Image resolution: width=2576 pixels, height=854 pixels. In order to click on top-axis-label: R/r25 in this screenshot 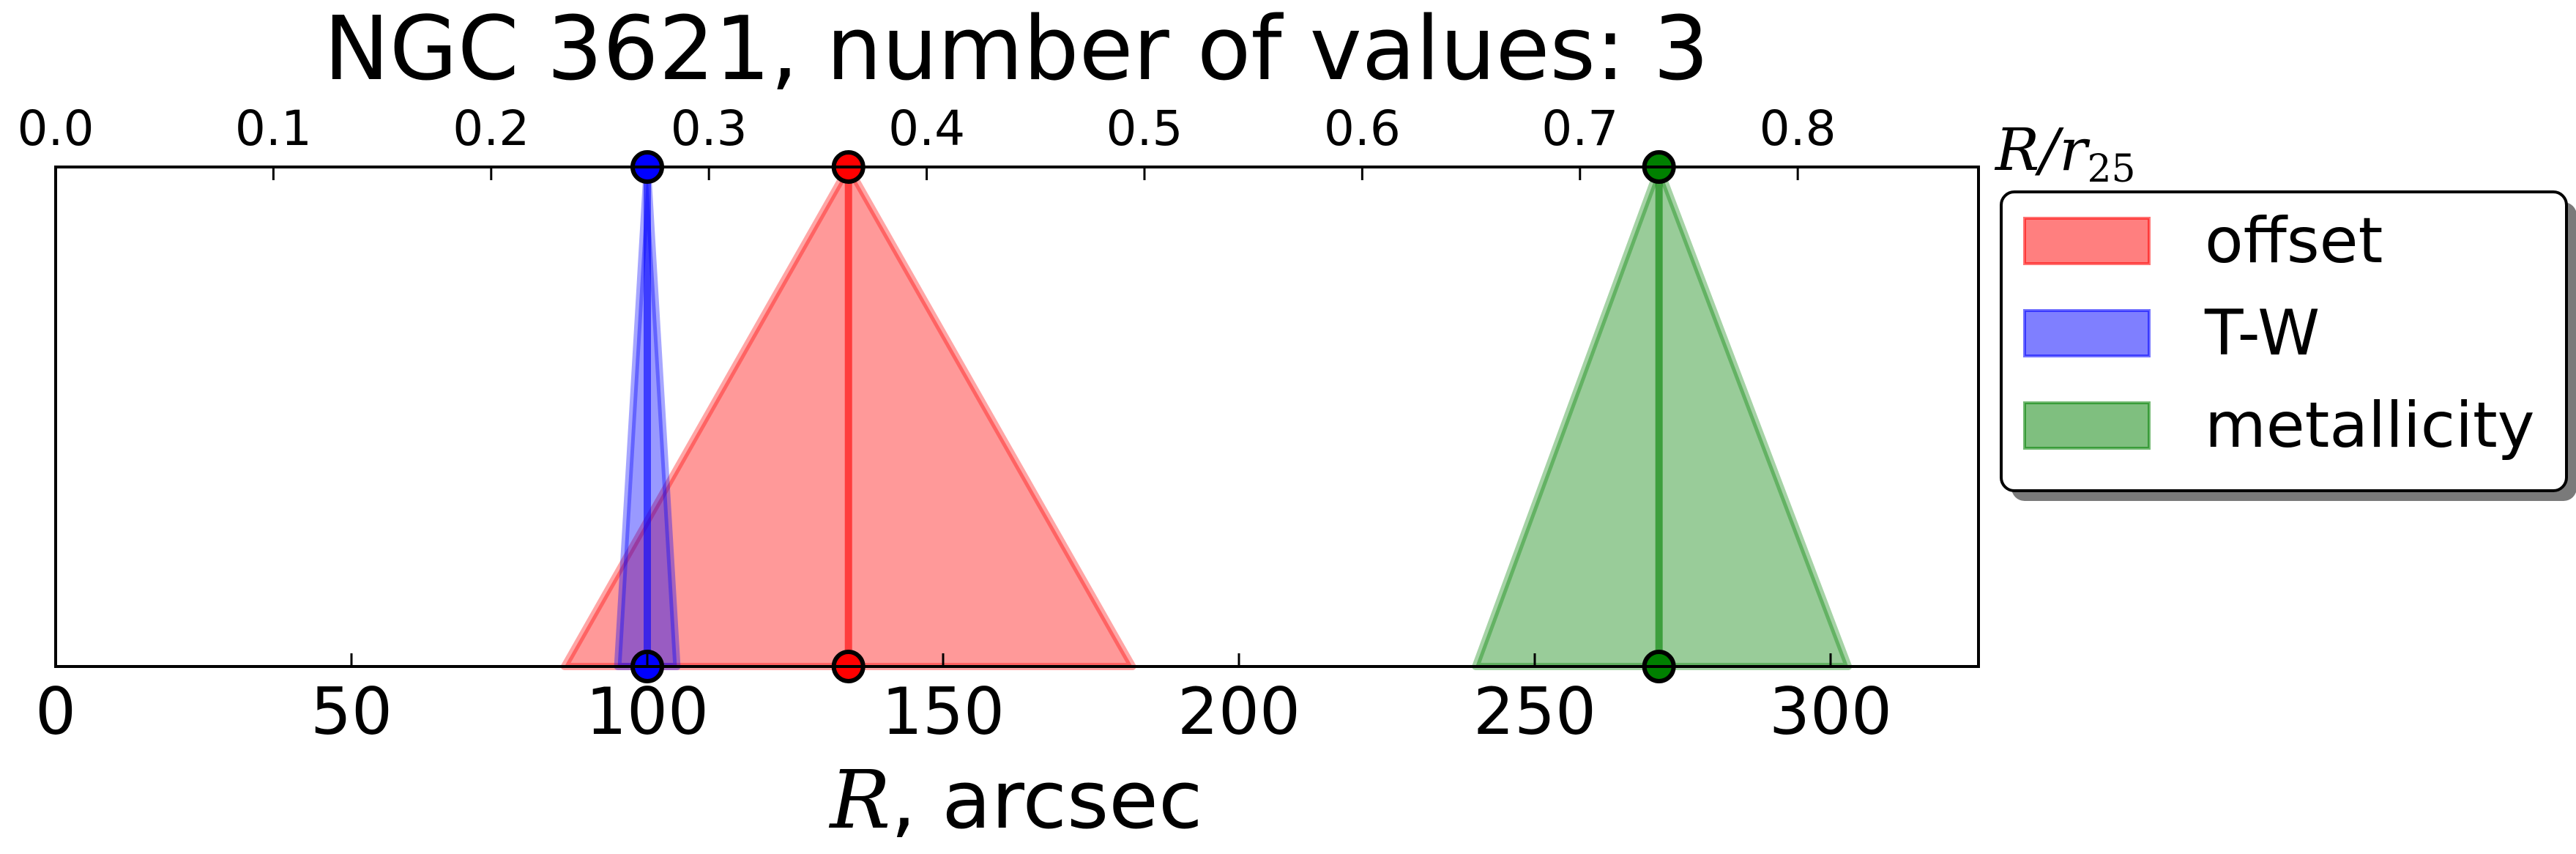, I will do `click(2065, 153)`.